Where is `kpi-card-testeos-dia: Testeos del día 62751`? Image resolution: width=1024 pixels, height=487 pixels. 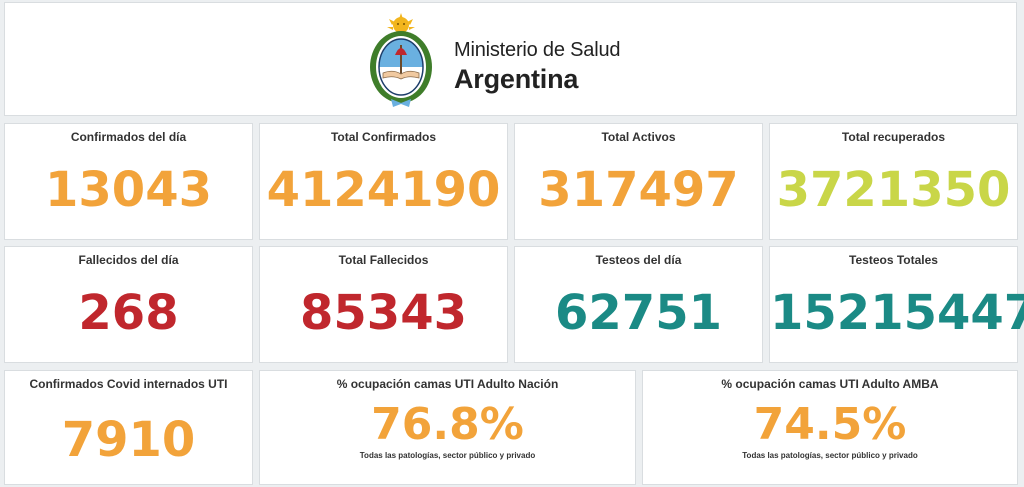 kpi-card-testeos-dia: Testeos del día 62751 is located at coordinates (638, 304).